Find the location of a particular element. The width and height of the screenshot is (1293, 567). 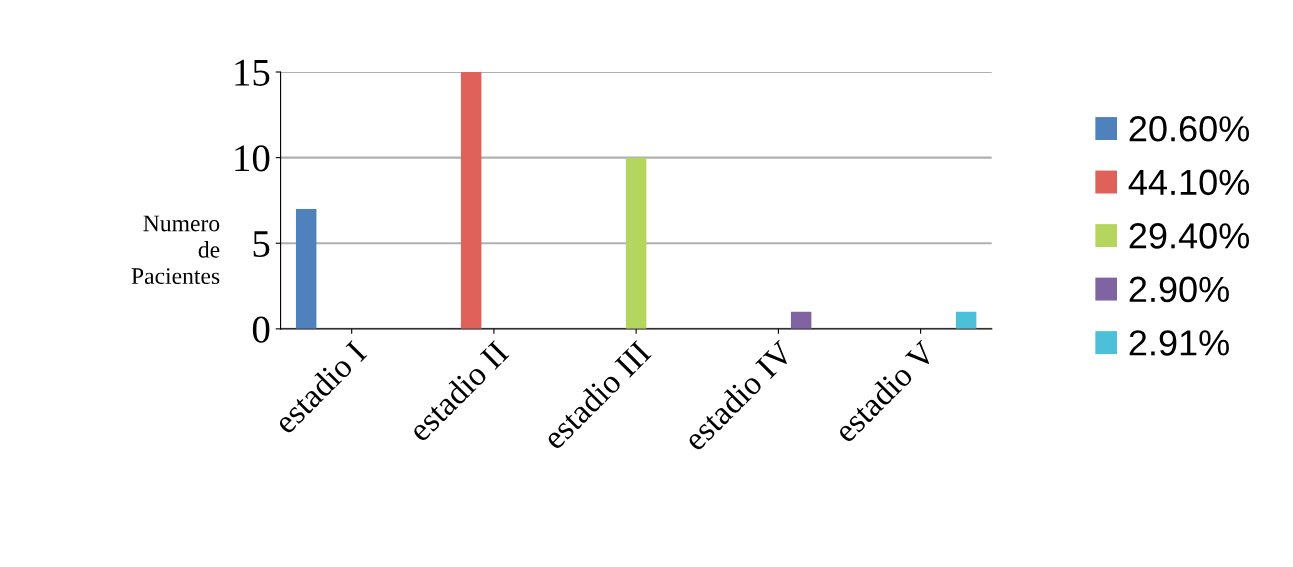

legend-label: 20.60% is located at coordinates (1189, 129).